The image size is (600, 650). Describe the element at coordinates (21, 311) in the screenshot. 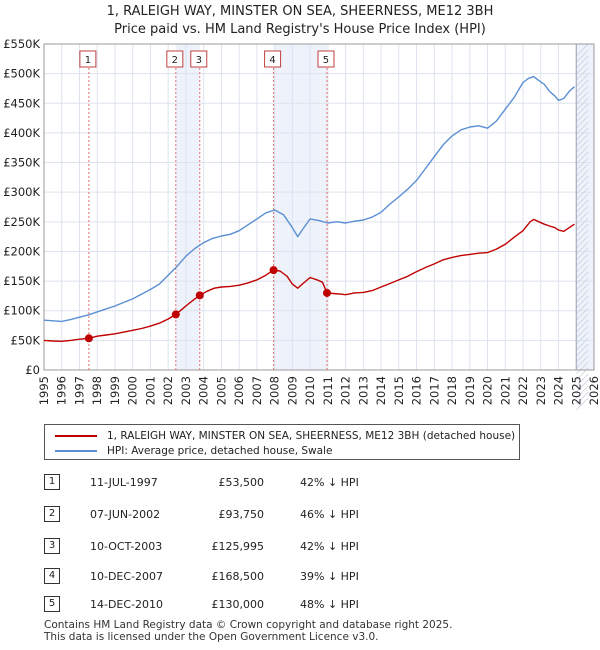

I see `y-tick-label: £100K` at that location.